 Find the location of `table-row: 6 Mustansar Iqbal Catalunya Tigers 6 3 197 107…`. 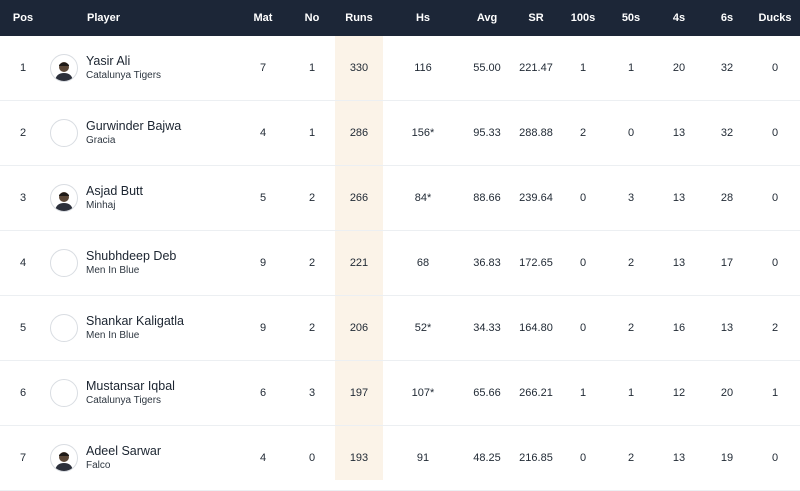

table-row: 6 Mustansar Iqbal Catalunya Tigers 6 3 197 107… is located at coordinates (400, 393).